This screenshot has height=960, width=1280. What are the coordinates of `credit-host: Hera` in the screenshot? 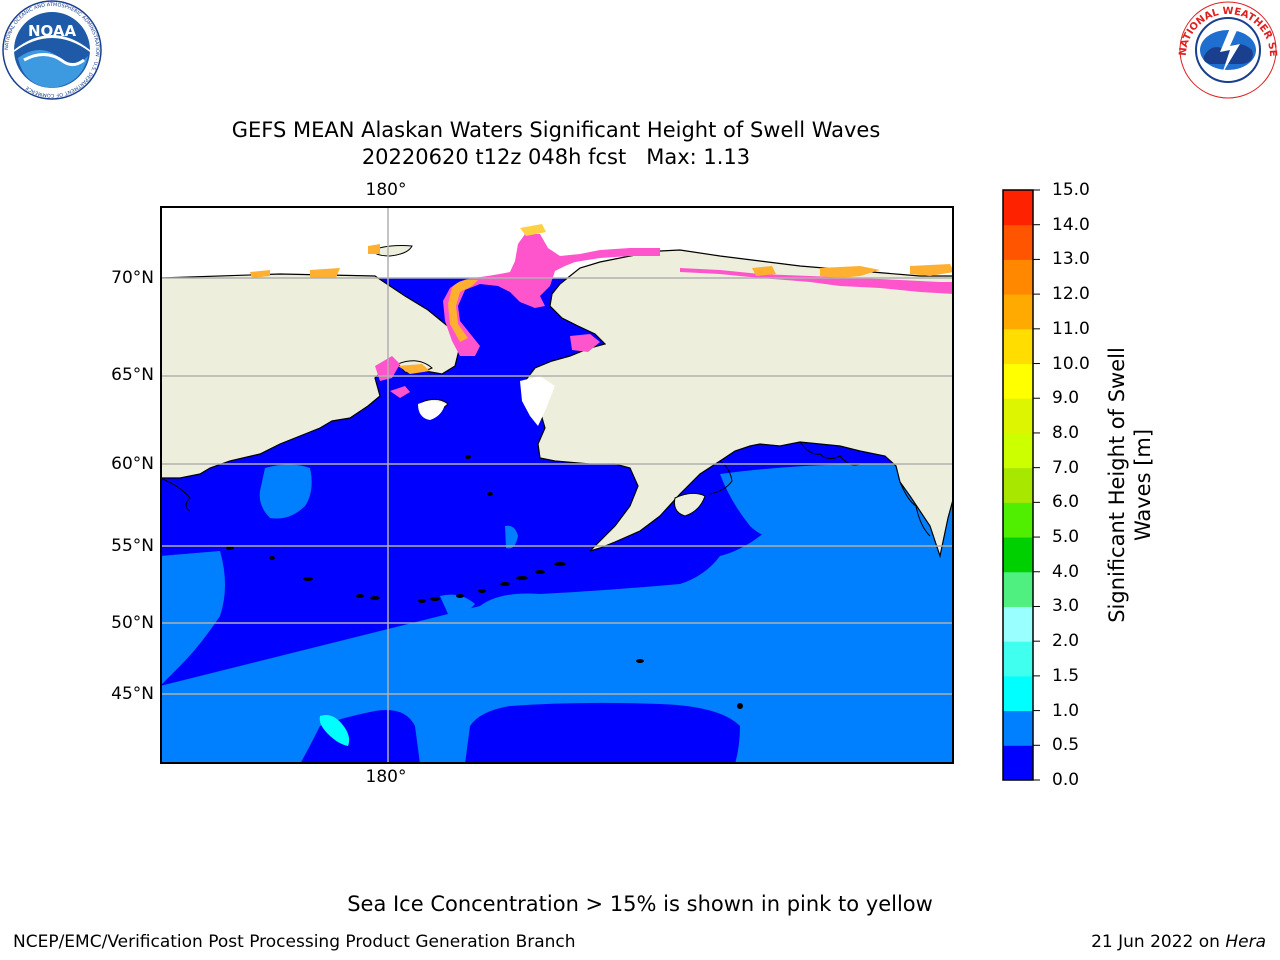 It's located at (1245, 942).